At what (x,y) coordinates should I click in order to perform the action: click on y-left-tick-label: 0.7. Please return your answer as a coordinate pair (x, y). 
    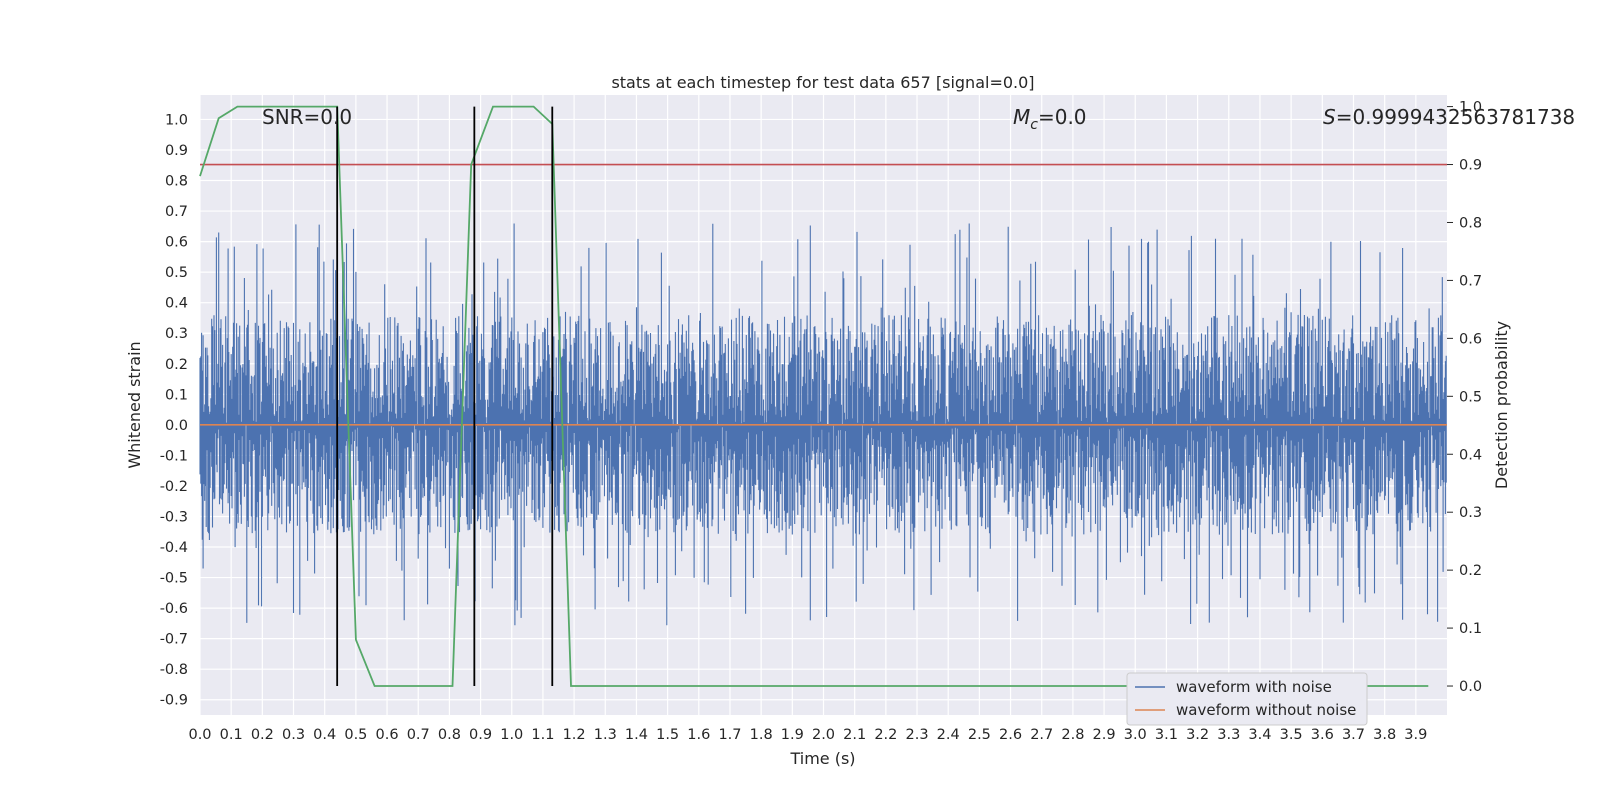
    Looking at the image, I should click on (176, 212).